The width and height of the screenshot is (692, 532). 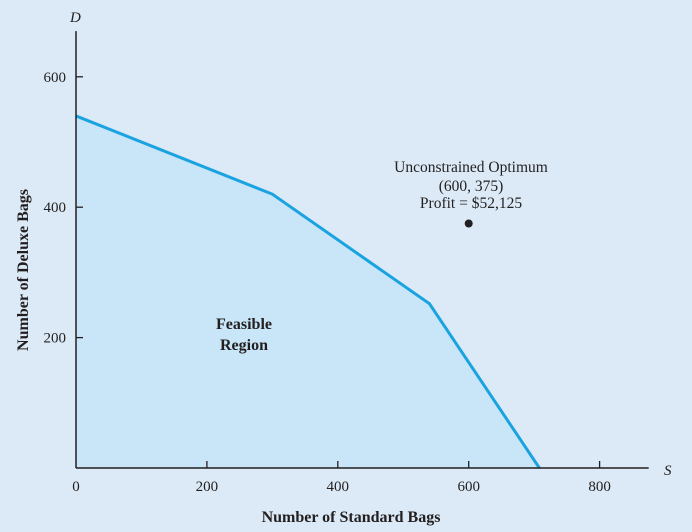 I want to click on x-tick-label: 400, so click(x=338, y=487).